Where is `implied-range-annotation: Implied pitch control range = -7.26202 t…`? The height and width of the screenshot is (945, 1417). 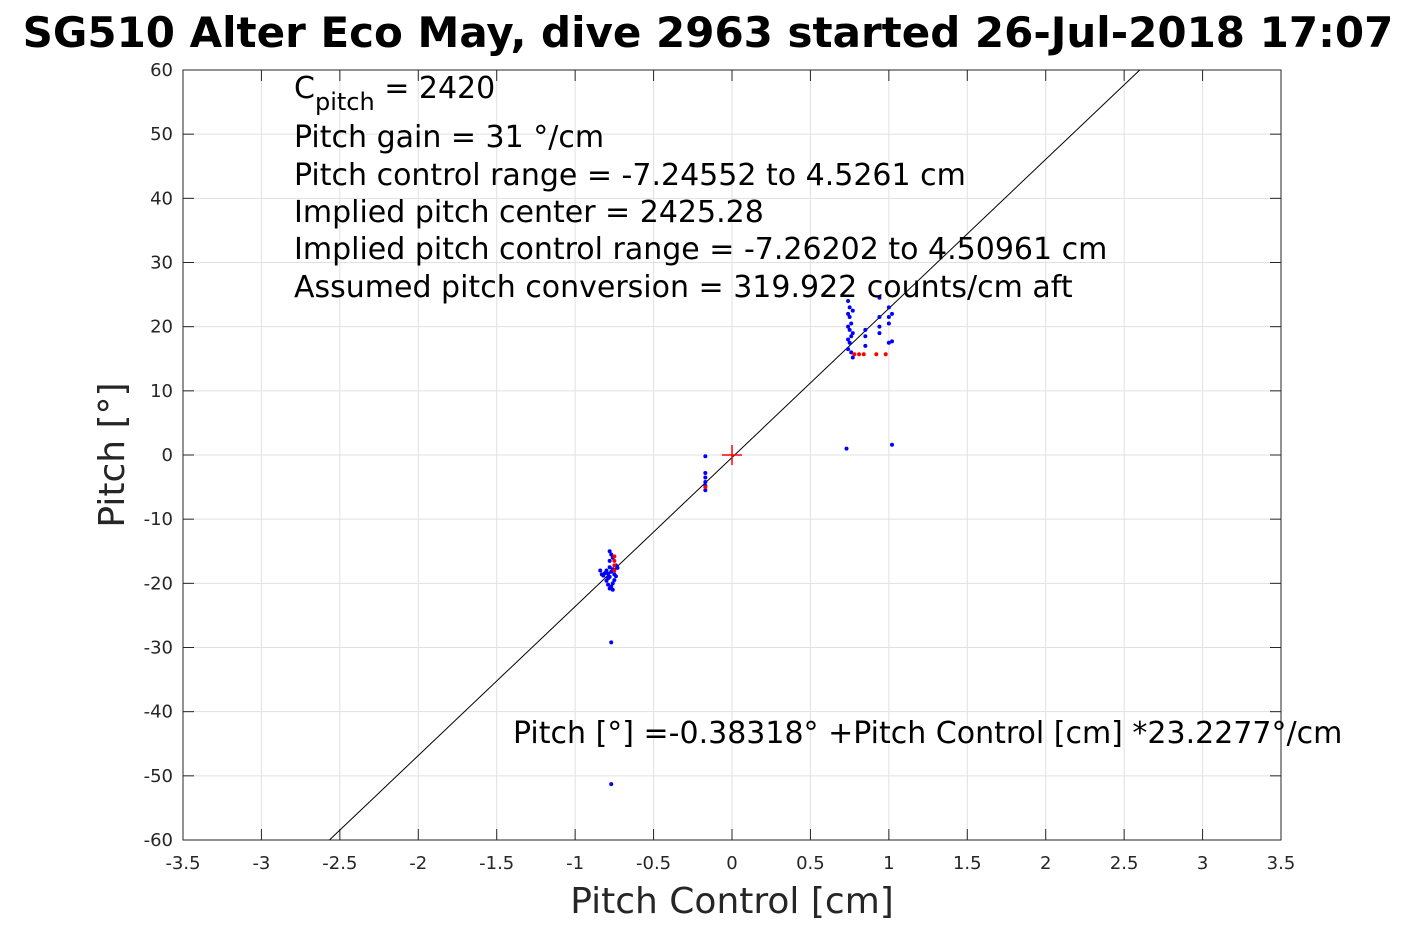
implied-range-annotation: Implied pitch control range = -7.26202 t… is located at coordinates (700, 249).